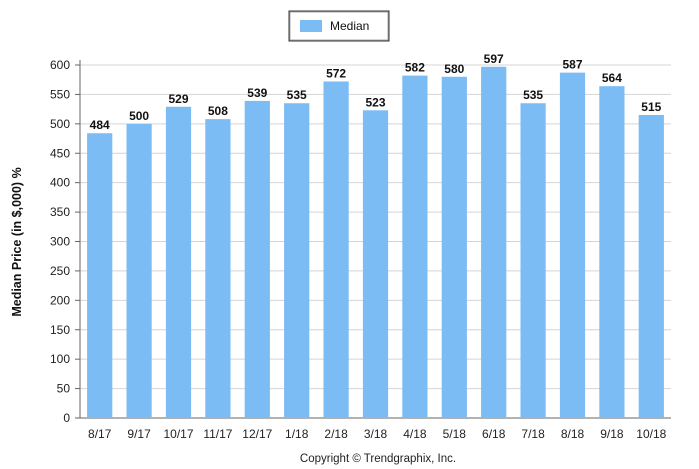 This screenshot has width=699, height=469. I want to click on y-tick-label: 250, so click(60, 271).